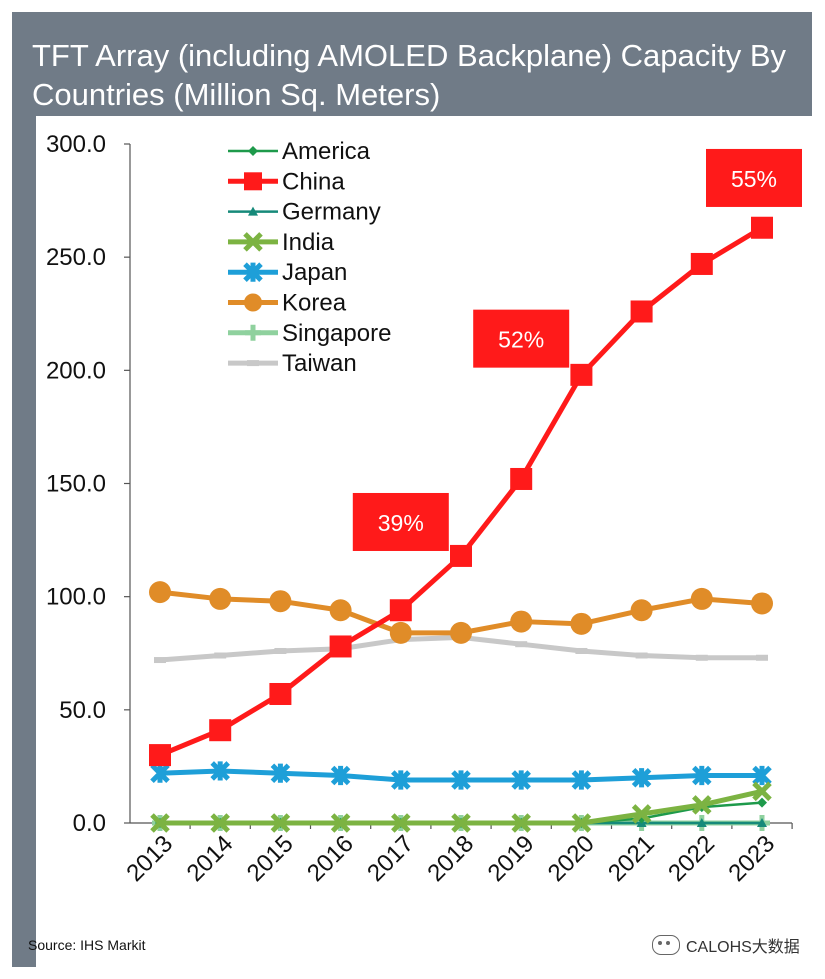  Describe the element at coordinates (76, 370) in the screenshot. I see `y-tick-label: 200.0` at that location.